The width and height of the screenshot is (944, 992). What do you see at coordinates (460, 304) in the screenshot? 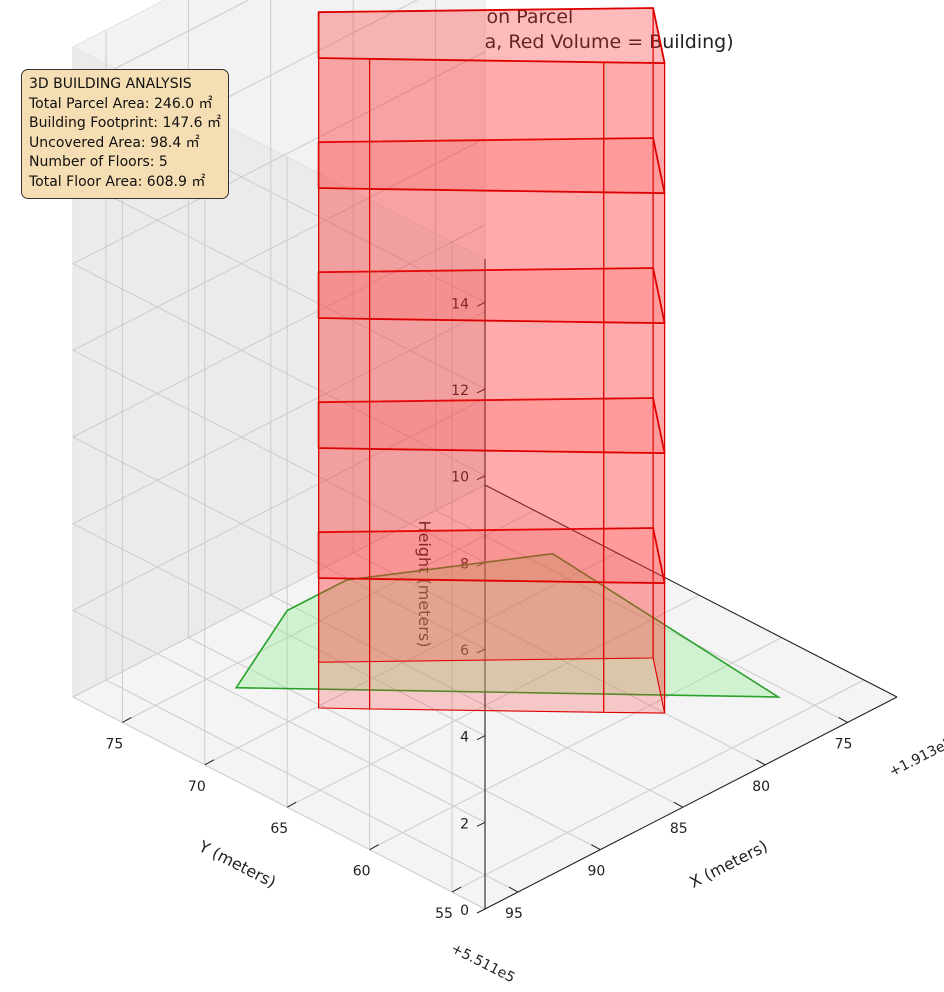
I see `z-tick-label: 14` at bounding box center [460, 304].